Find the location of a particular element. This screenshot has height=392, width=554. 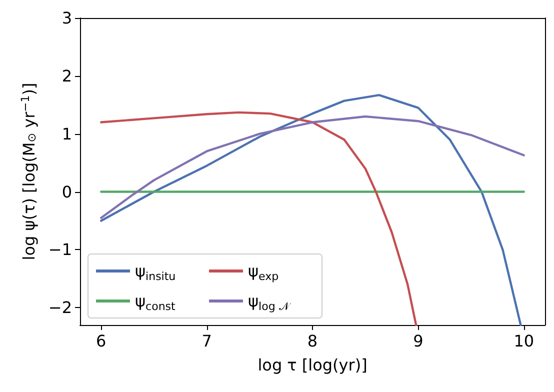

y-tick-label: −2 is located at coordinates (60, 308).